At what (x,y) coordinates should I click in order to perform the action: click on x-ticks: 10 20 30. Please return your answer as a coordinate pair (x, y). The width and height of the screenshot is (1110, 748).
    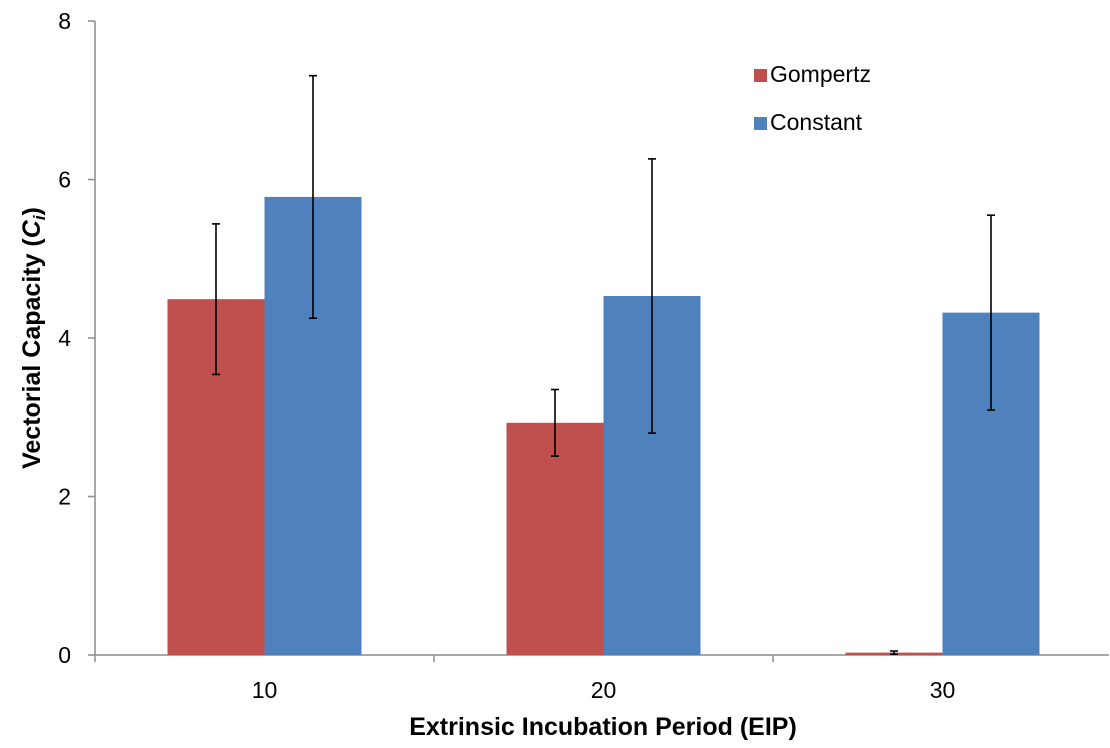
    Looking at the image, I should click on (525, 679).